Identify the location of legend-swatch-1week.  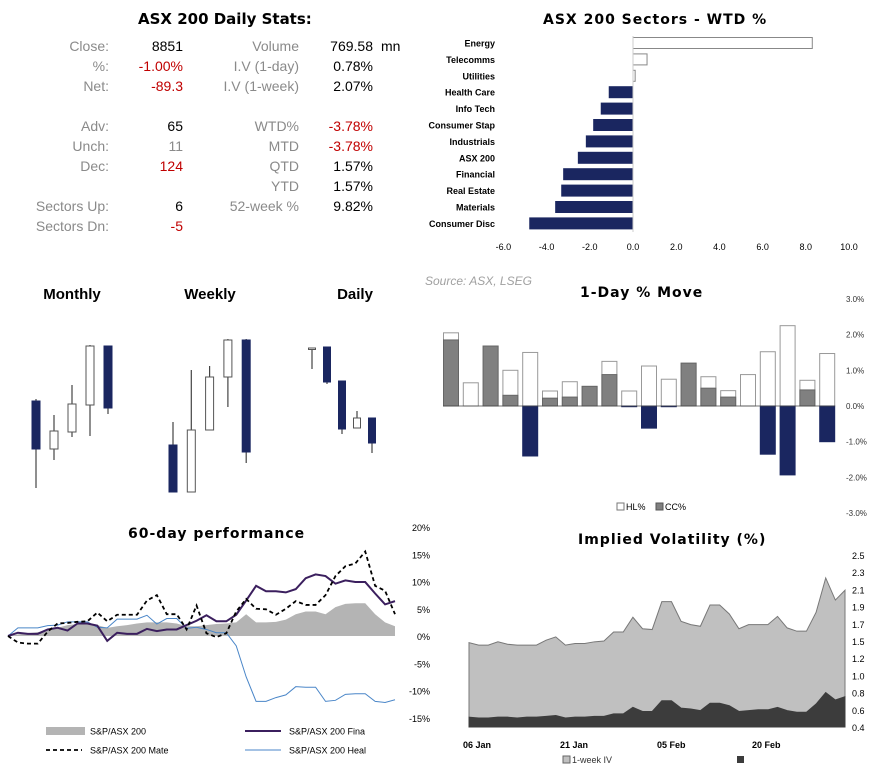
(566, 759).